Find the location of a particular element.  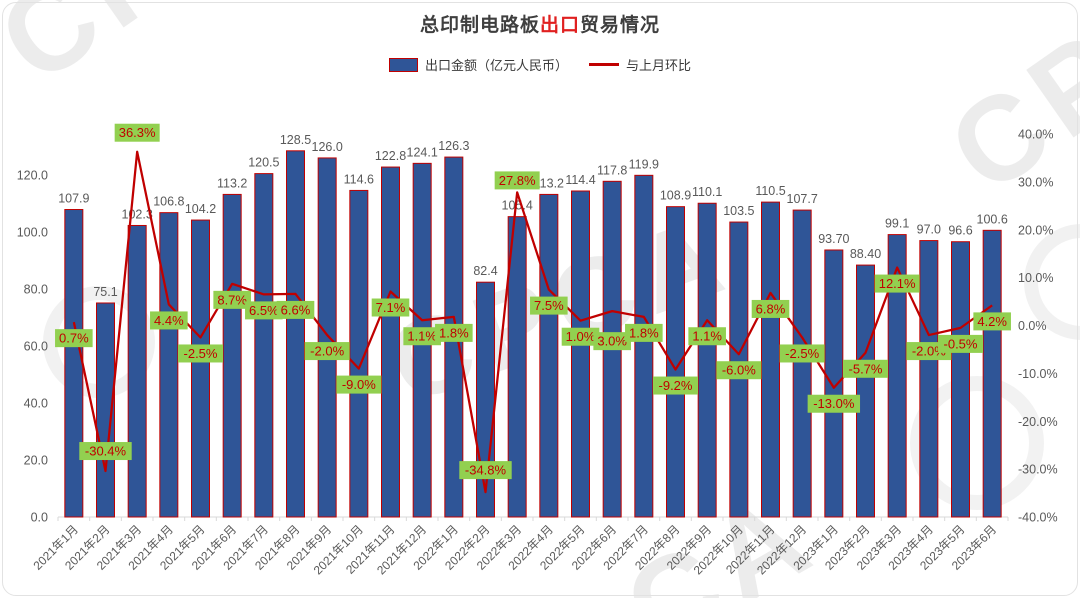

y-axis-left-label: 100.0 is located at coordinates (32, 233).